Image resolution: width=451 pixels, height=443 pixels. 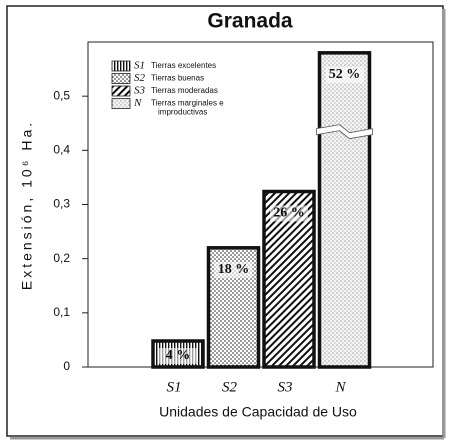 What do you see at coordinates (177, 78) in the screenshot?
I see `legend-label: Tierras buenas` at bounding box center [177, 78].